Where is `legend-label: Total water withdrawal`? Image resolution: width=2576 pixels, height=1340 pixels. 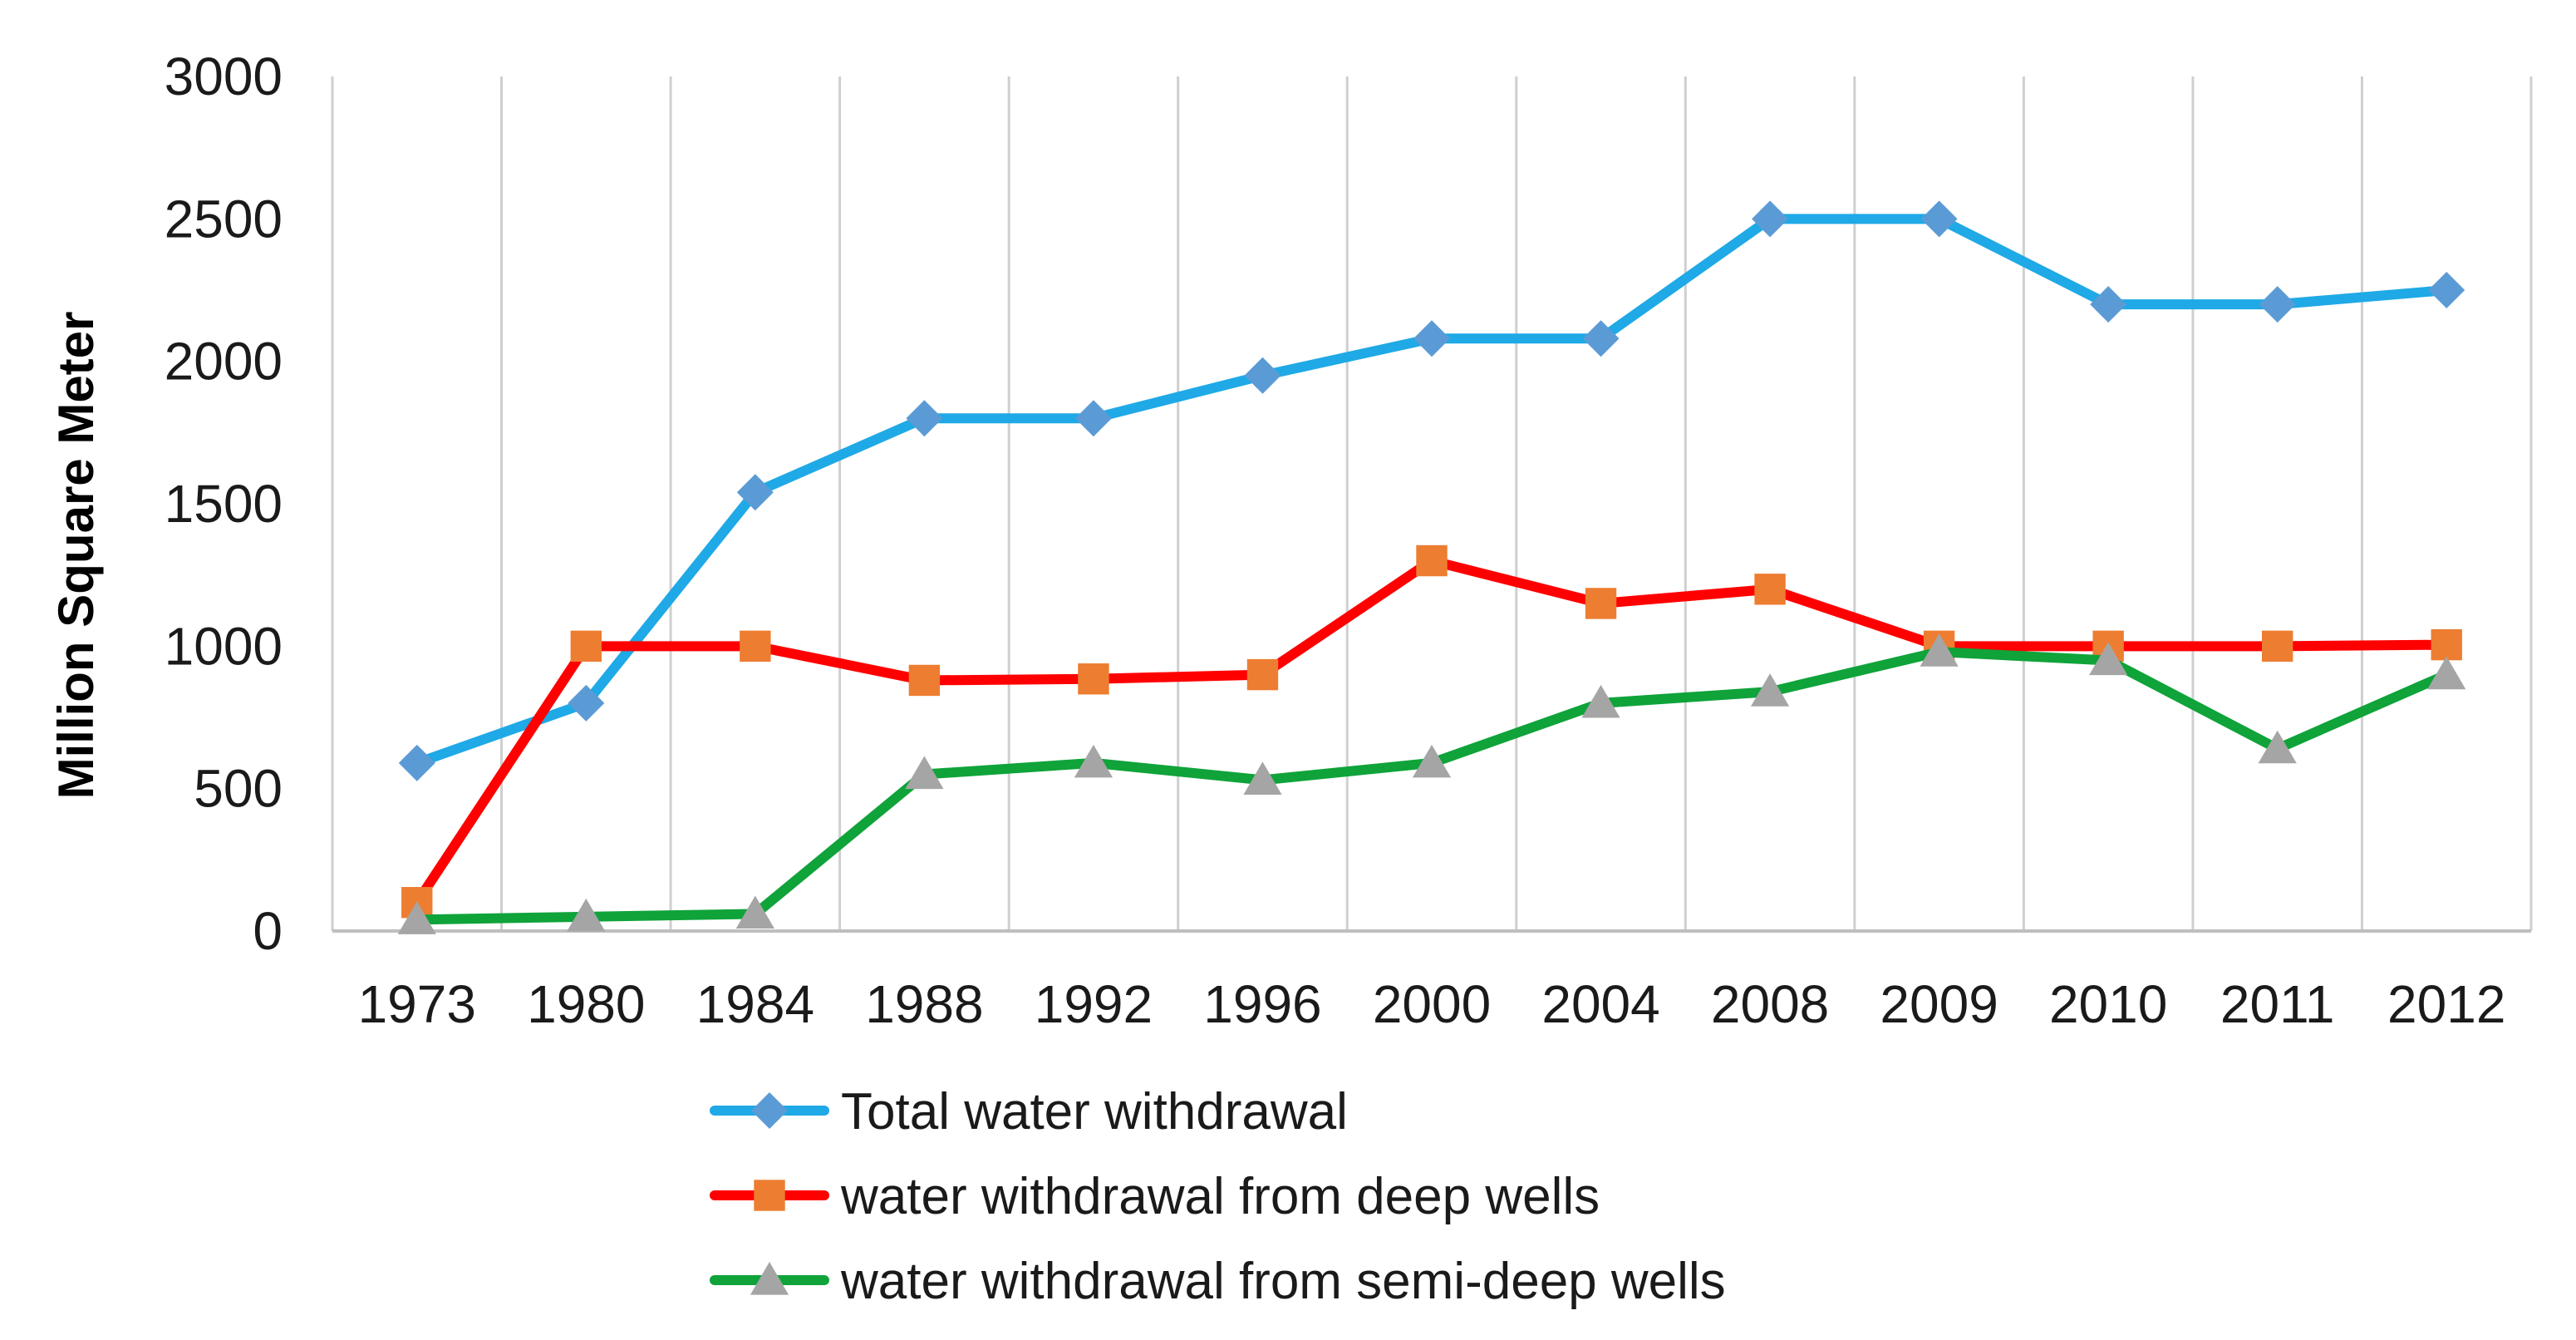
legend-label: Total water withdrawal is located at coordinates (1095, 1111).